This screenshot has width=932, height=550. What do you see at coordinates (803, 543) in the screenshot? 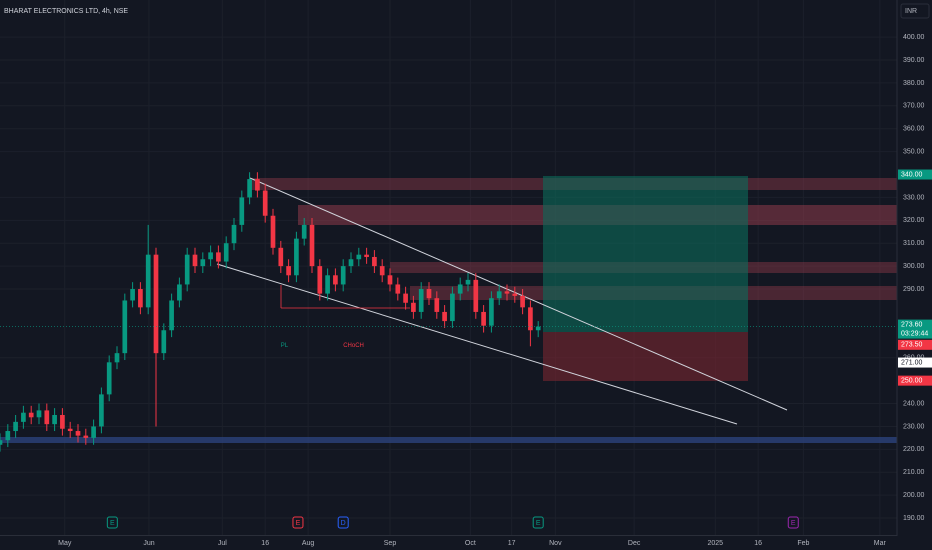
I see `x-tick-label: Feb` at bounding box center [803, 543].